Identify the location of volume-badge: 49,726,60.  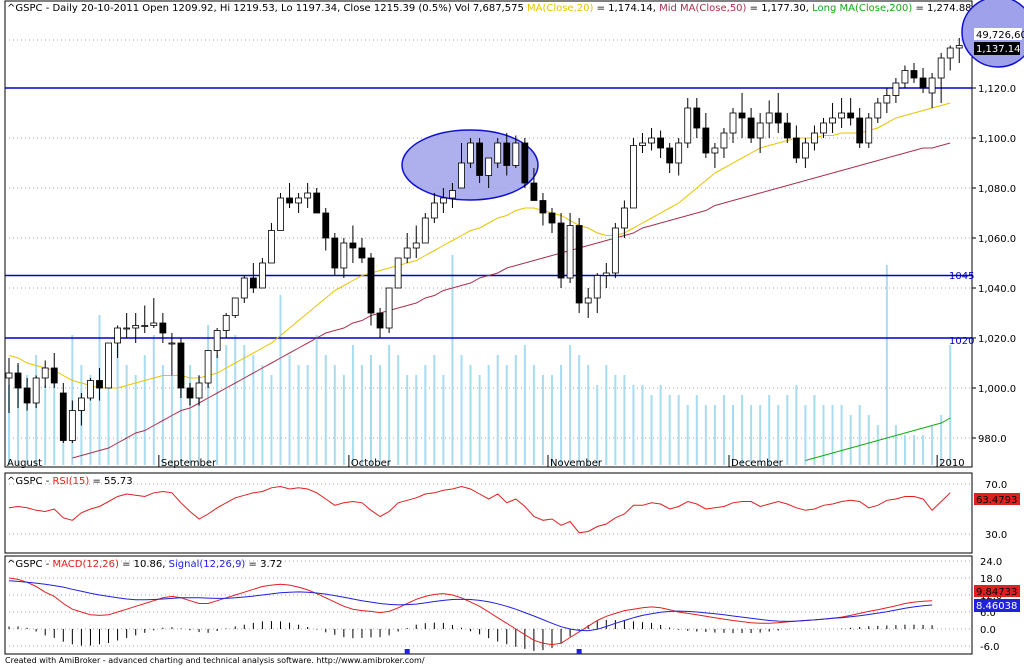
(1000, 35).